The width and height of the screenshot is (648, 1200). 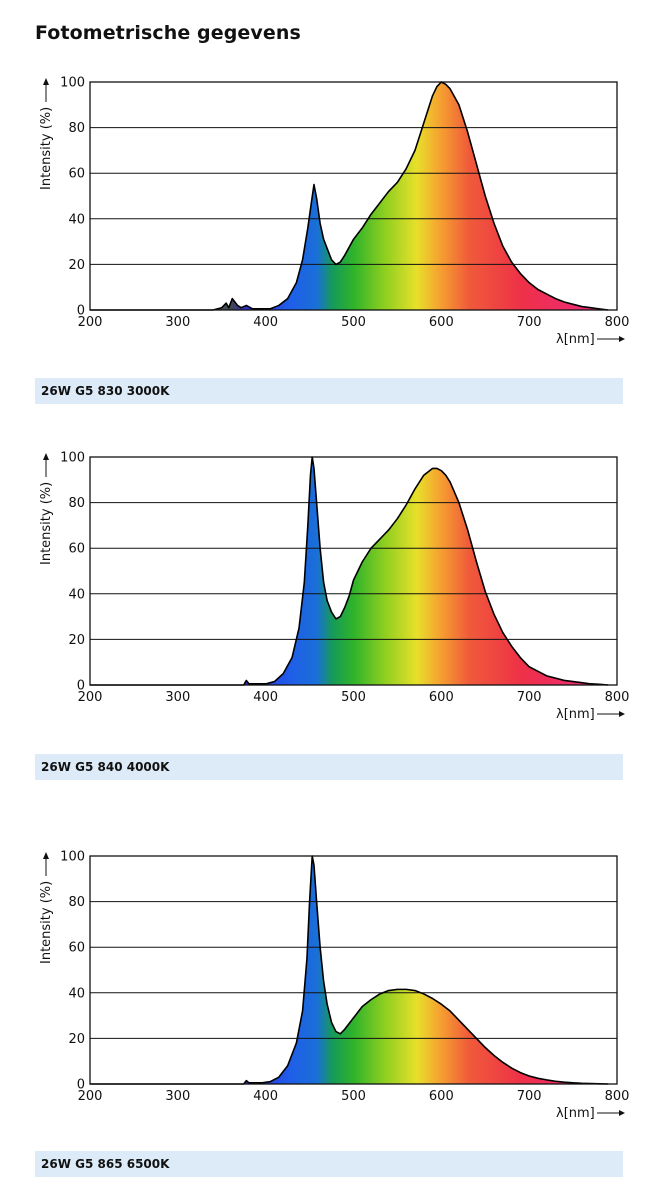 What do you see at coordinates (329, 1164) in the screenshot?
I see `caption-bar-865: 26W G5 865 6500K` at bounding box center [329, 1164].